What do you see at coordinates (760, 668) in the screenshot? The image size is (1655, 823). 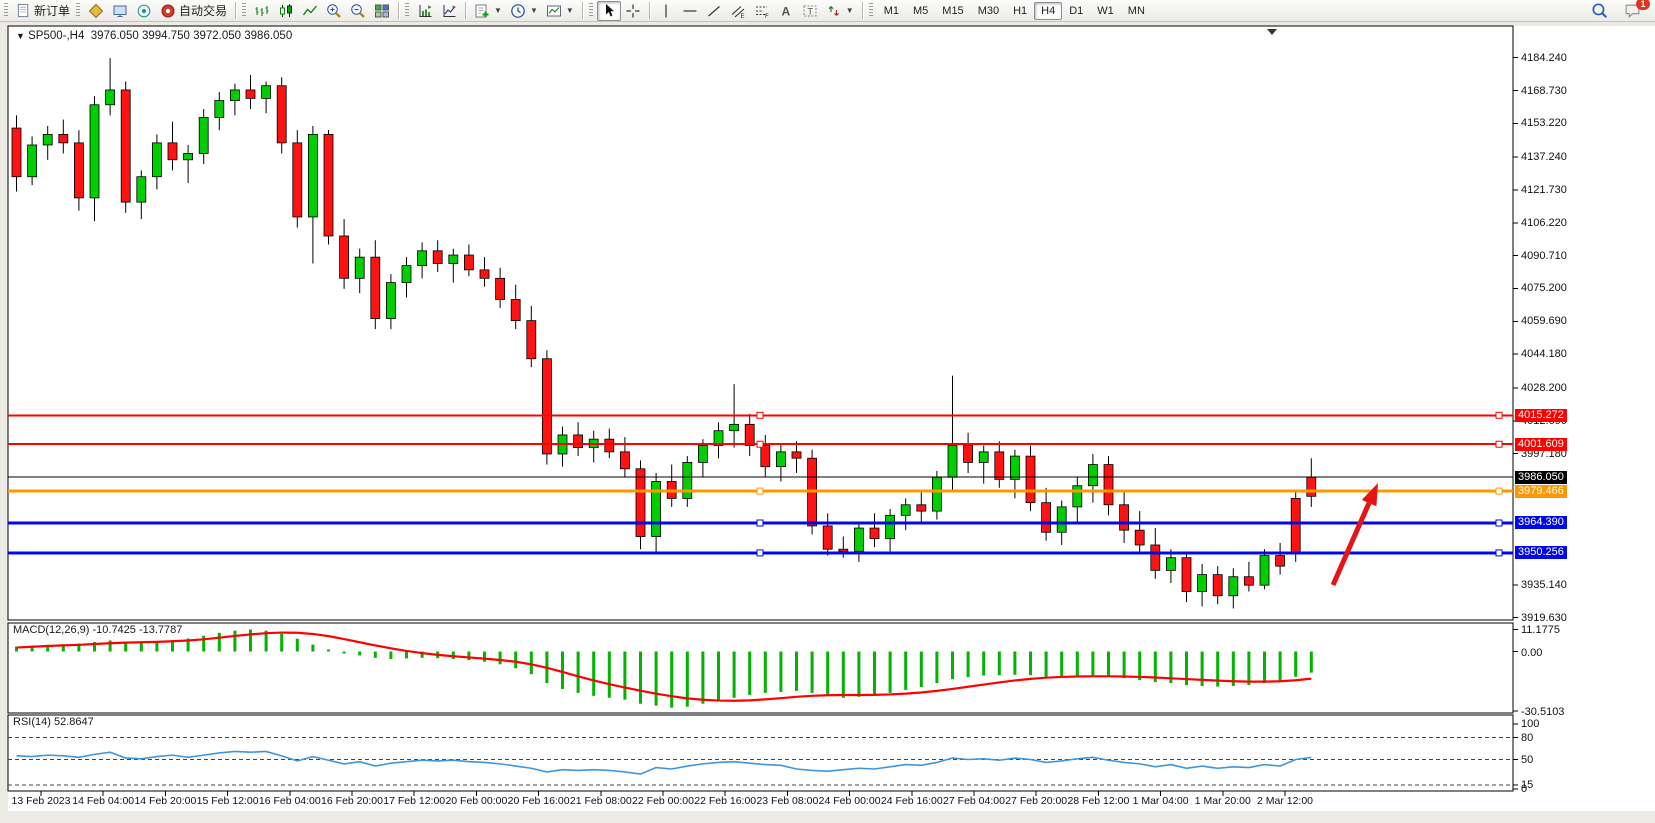 I see `macd-panel` at bounding box center [760, 668].